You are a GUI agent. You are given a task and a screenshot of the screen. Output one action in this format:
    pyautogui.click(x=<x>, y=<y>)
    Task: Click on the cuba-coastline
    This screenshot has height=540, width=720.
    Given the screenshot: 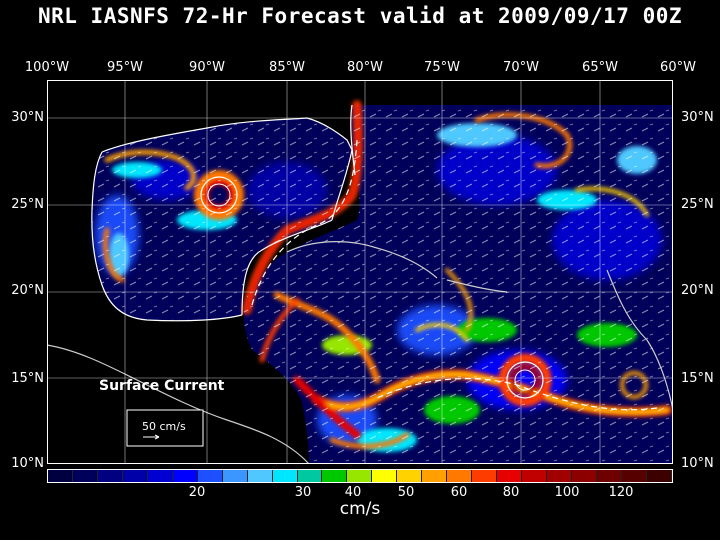 What is the action you would take?
    pyautogui.click(x=362, y=260)
    